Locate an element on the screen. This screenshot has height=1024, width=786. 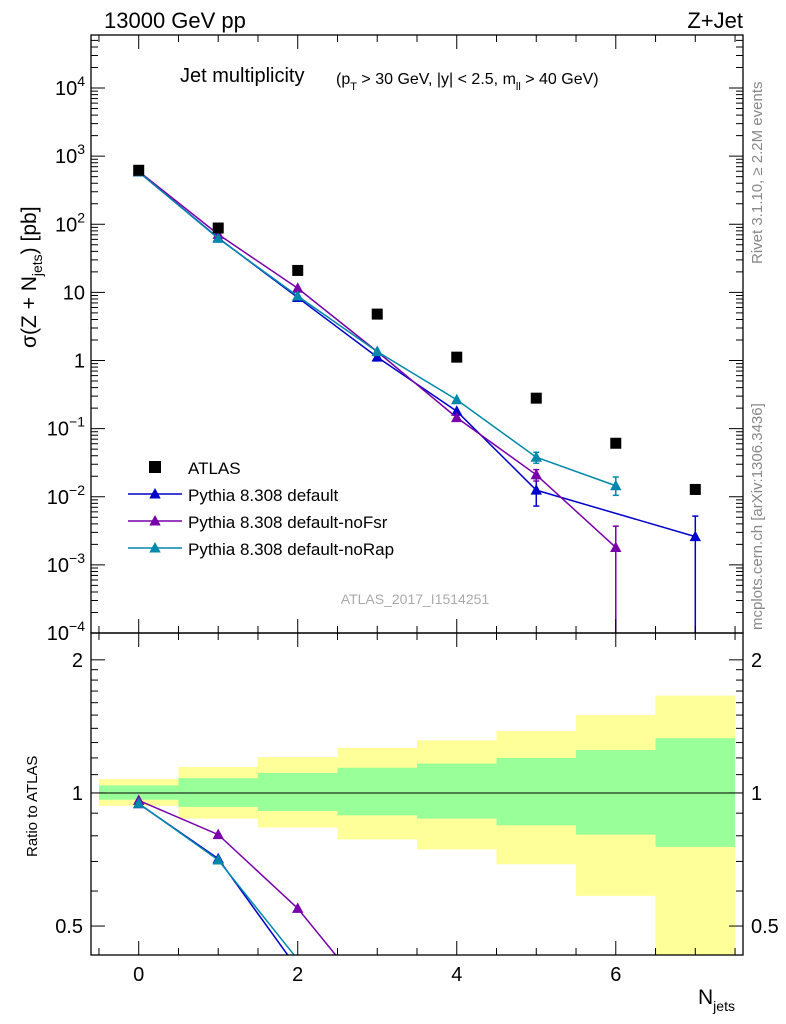
x-tick-label: 4 is located at coordinates (456, 975).